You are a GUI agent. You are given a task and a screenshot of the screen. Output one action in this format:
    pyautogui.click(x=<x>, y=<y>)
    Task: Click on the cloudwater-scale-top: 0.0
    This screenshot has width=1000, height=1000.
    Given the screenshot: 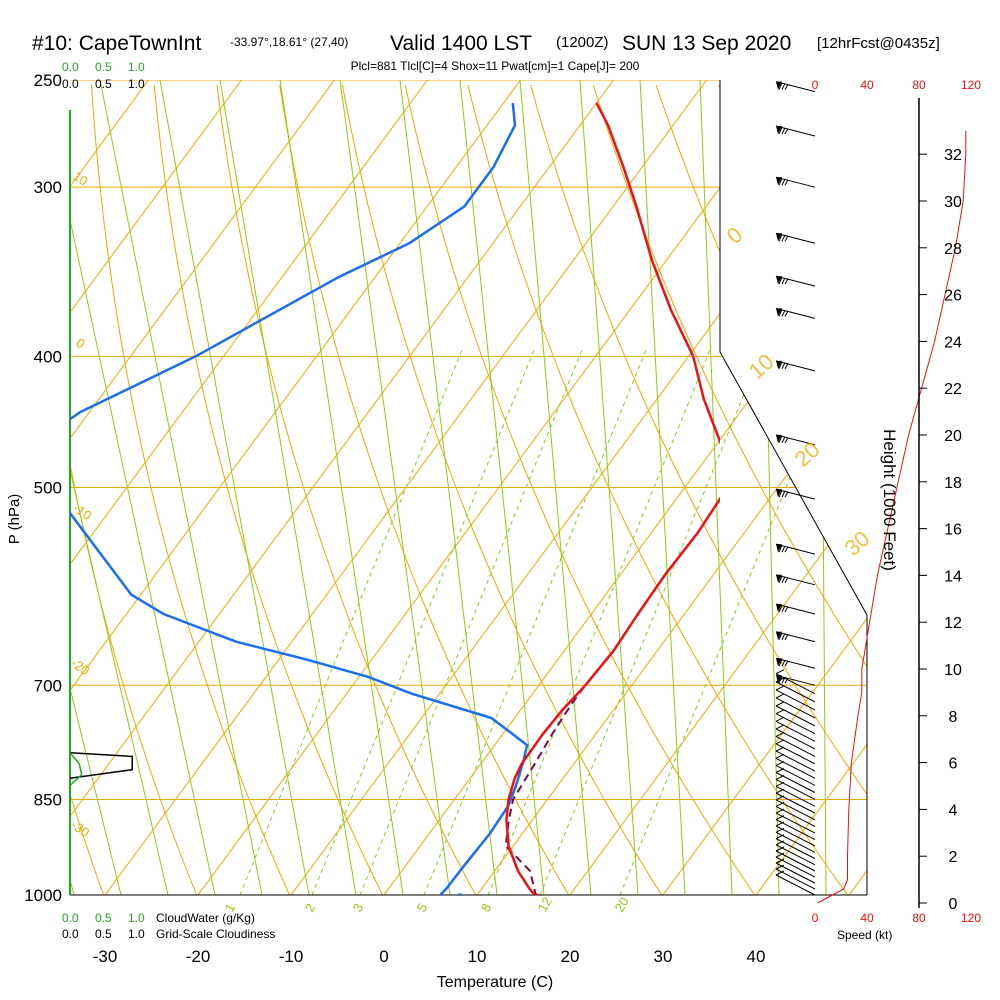 What is the action you would take?
    pyautogui.click(x=70, y=67)
    